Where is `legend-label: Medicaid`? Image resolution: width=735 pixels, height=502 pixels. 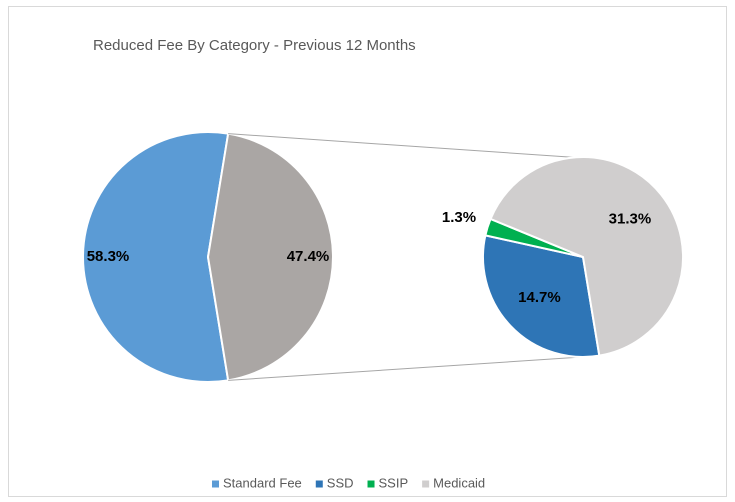 legend-label: Medicaid is located at coordinates (459, 482).